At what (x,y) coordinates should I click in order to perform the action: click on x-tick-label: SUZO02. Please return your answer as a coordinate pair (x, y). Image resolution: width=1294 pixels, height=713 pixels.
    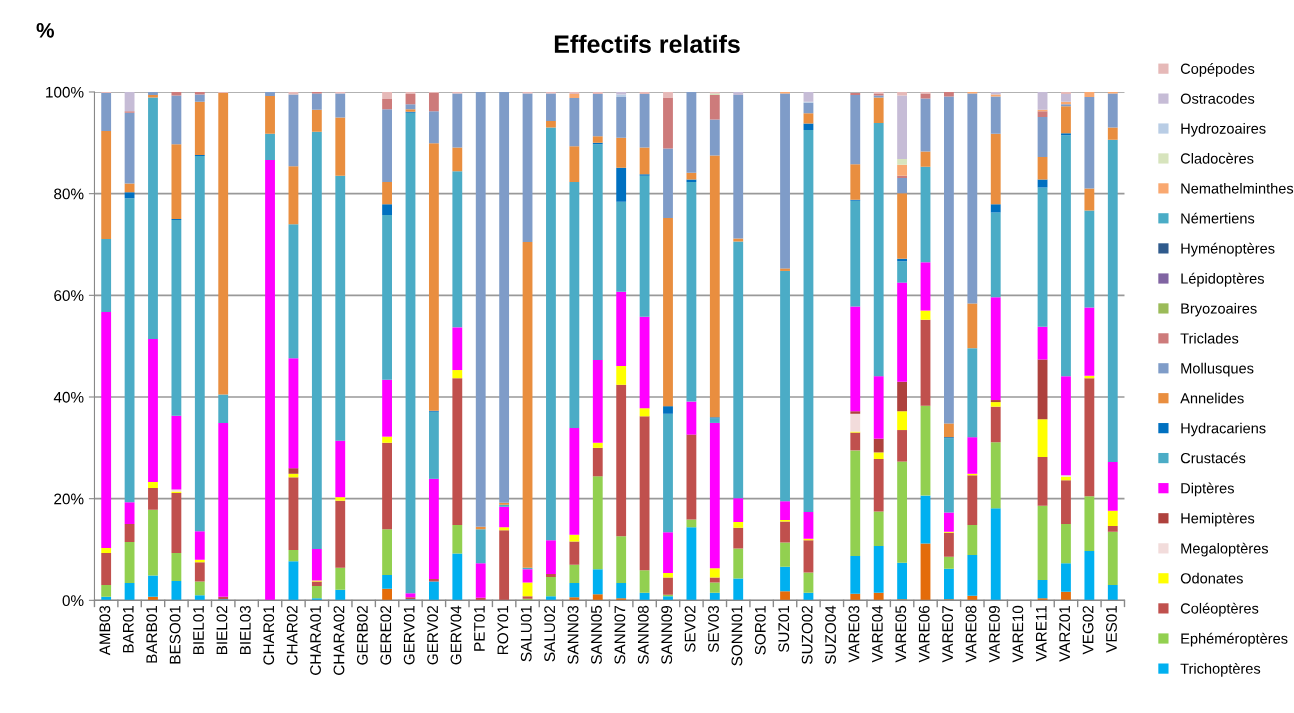
    Looking at the image, I should click on (807, 634).